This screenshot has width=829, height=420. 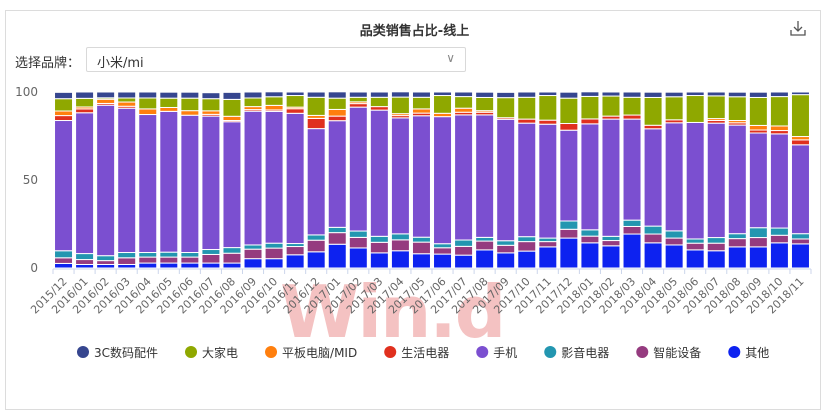 What do you see at coordinates (798, 28) in the screenshot?
I see `download-button` at bounding box center [798, 28].